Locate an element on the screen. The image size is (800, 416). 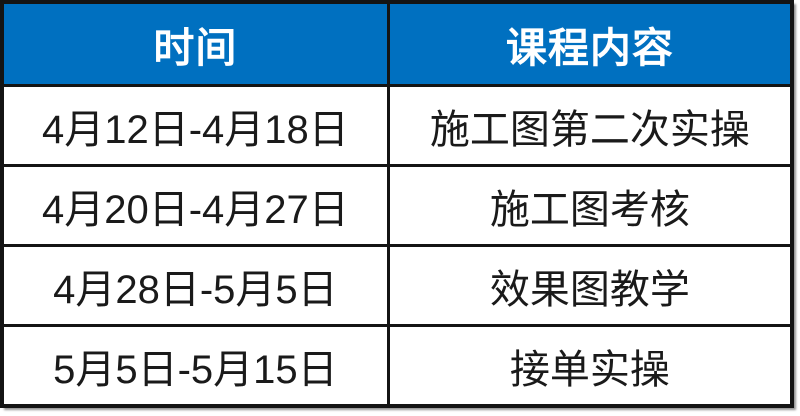
time-cell: 4月12日-4月18日 is located at coordinates (195, 125).